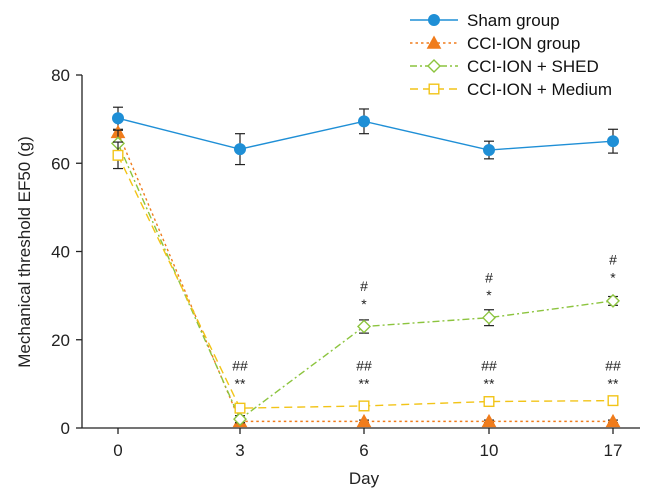  Describe the element at coordinates (60, 163) in the screenshot. I see `y-tick-label: 60` at that location.